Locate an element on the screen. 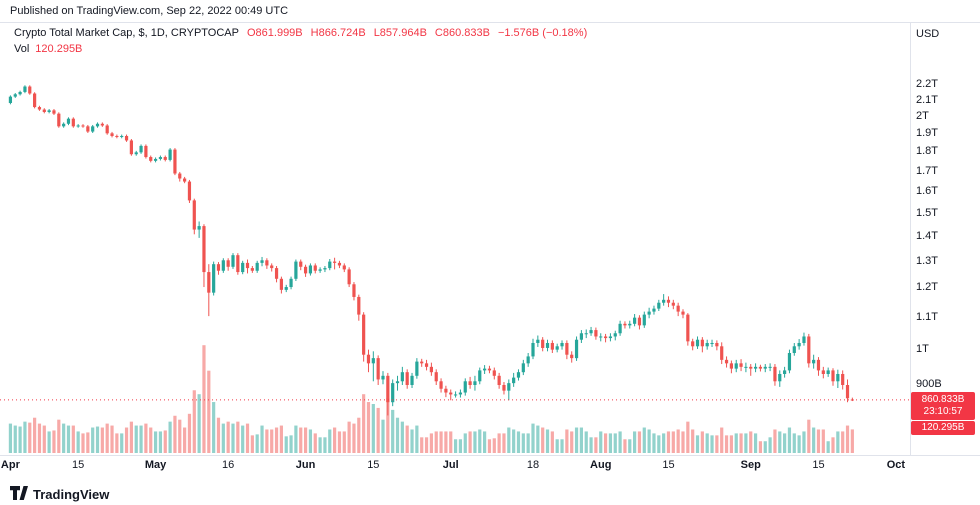  x-axis-label: 16 is located at coordinates (228, 465).